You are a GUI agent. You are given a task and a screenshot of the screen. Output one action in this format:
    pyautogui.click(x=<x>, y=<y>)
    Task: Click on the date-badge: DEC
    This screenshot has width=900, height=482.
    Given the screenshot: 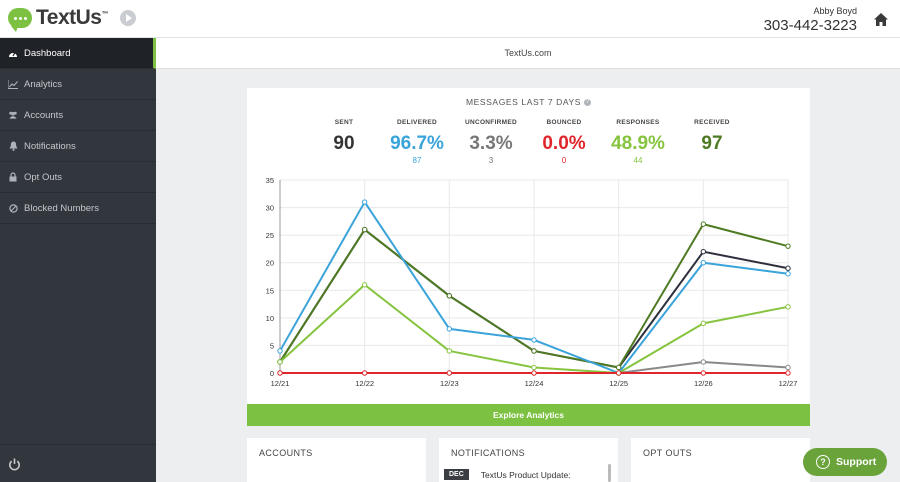 What is the action you would take?
    pyautogui.click(x=456, y=474)
    